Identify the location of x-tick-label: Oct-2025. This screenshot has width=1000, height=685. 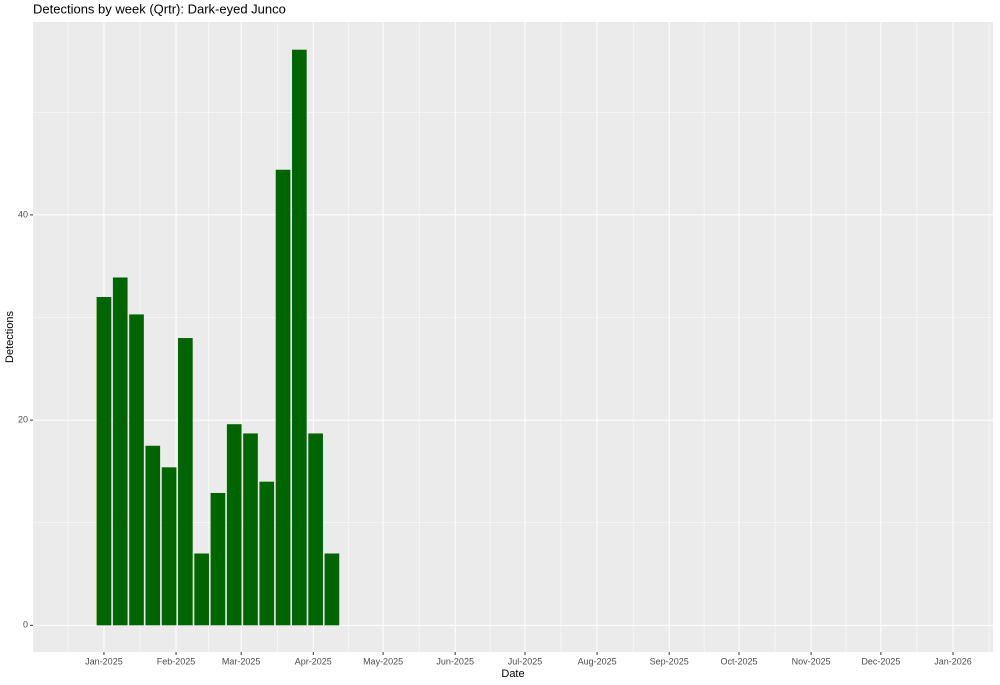
(738, 661).